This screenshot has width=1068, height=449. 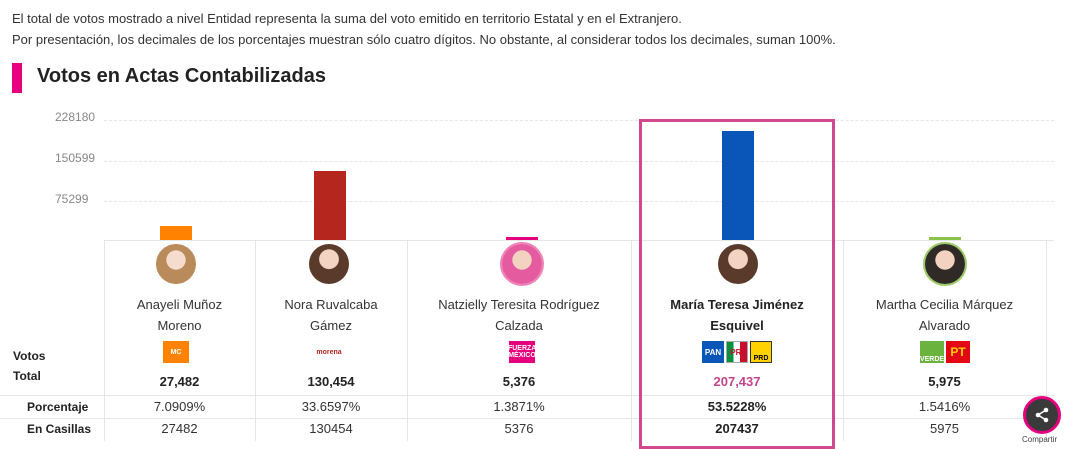 I want to click on party-logo-pt: PT, so click(x=958, y=352).